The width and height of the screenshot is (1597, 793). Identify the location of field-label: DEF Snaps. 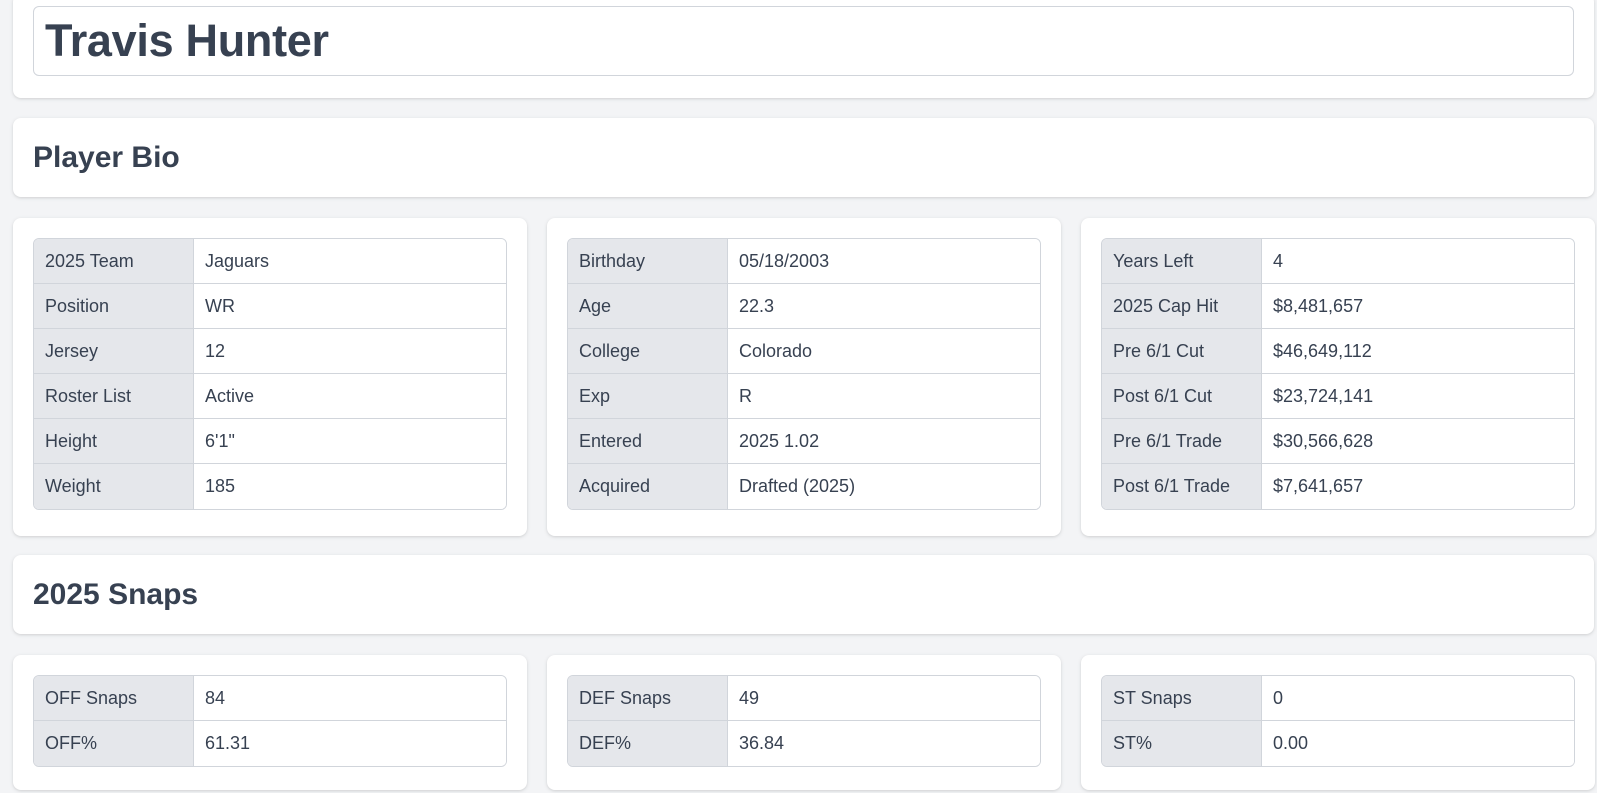
(648, 698).